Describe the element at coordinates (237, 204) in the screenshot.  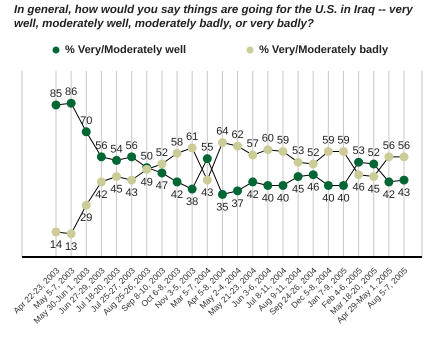
I see `data-label: 37` at that location.